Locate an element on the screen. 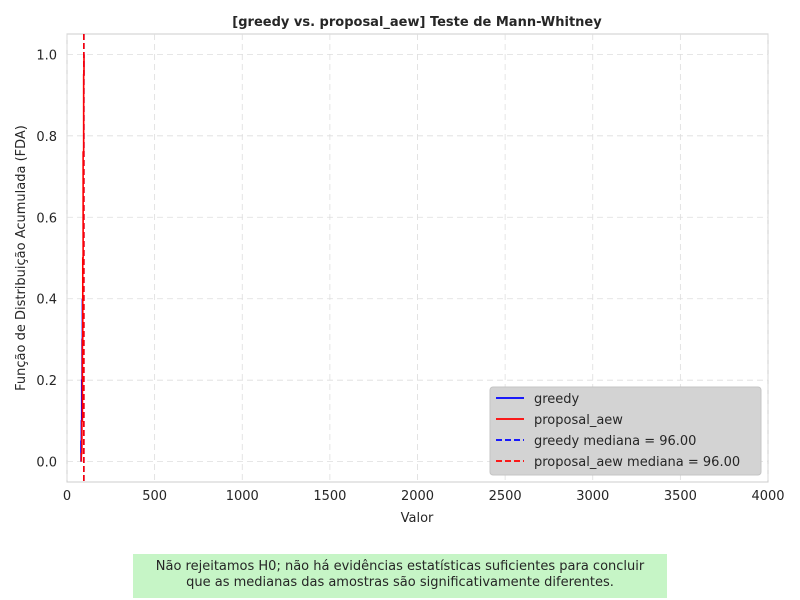 The height and width of the screenshot is (600, 800). x-tick-label: 0 is located at coordinates (67, 496).